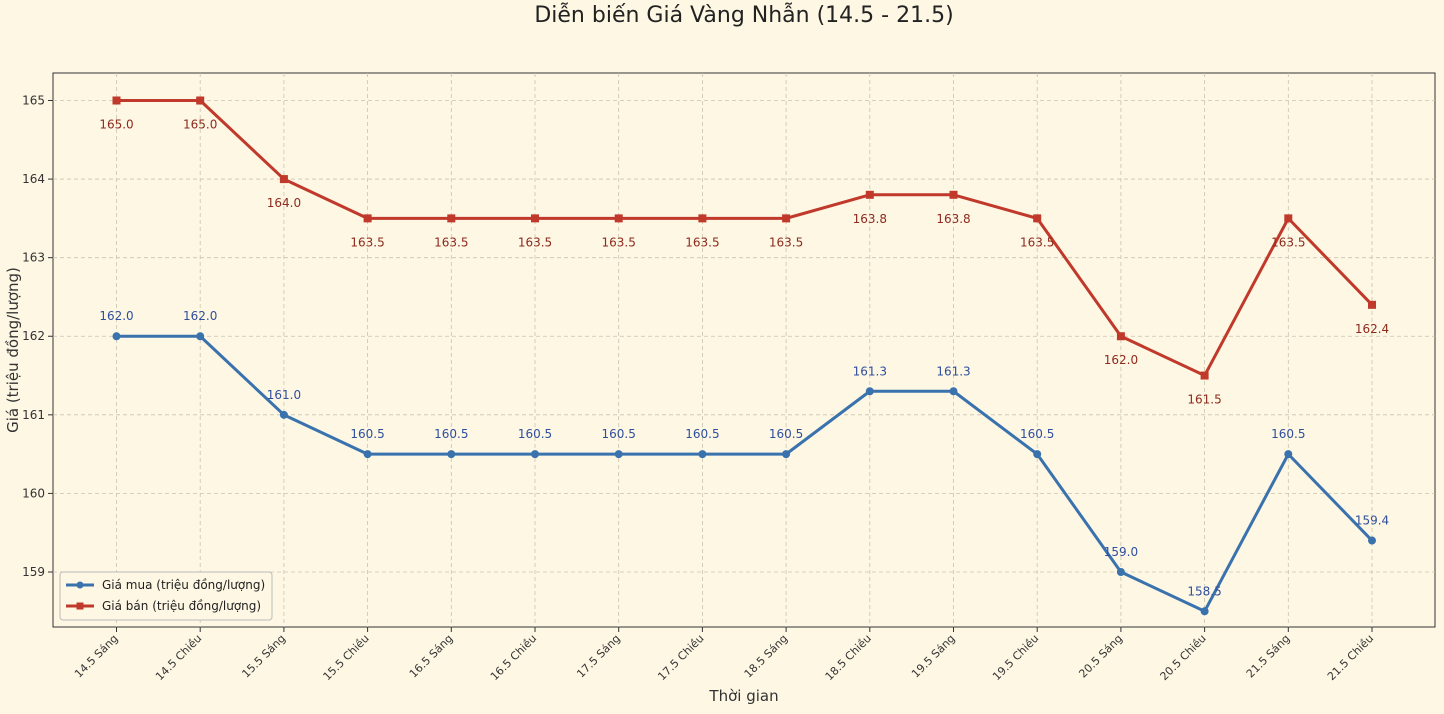  Describe the element at coordinates (33, 572) in the screenshot. I see `y-tick-label: 159` at that location.